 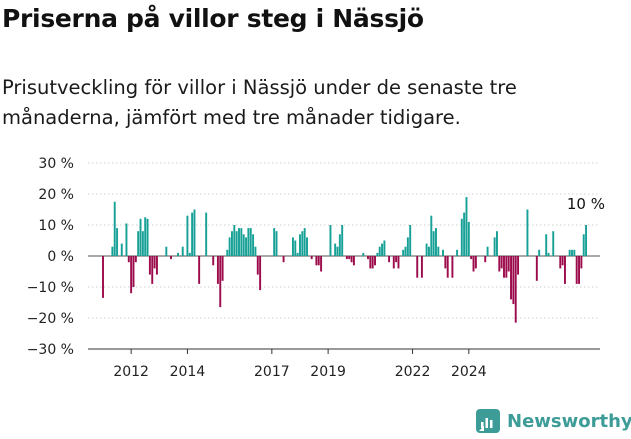 What do you see at coordinates (328, 372) in the screenshot?
I see `x-tick-label: 2019` at bounding box center [328, 372].